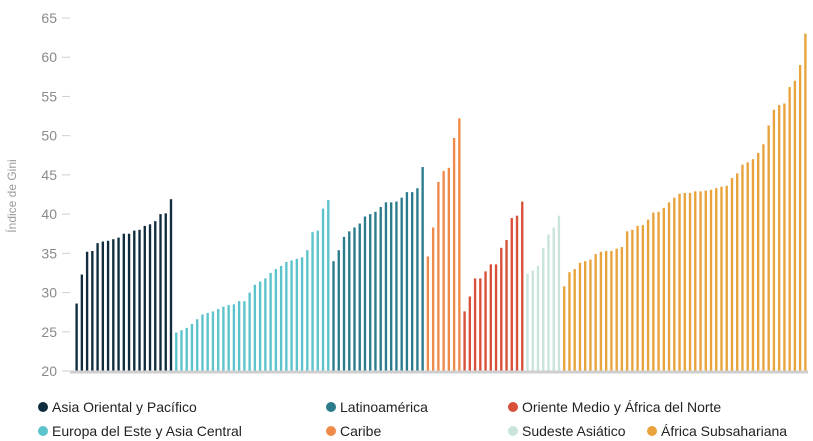 This screenshot has width=813, height=441. Describe the element at coordinates (49, 136) in the screenshot. I see `y-tick-label: 50` at that location.